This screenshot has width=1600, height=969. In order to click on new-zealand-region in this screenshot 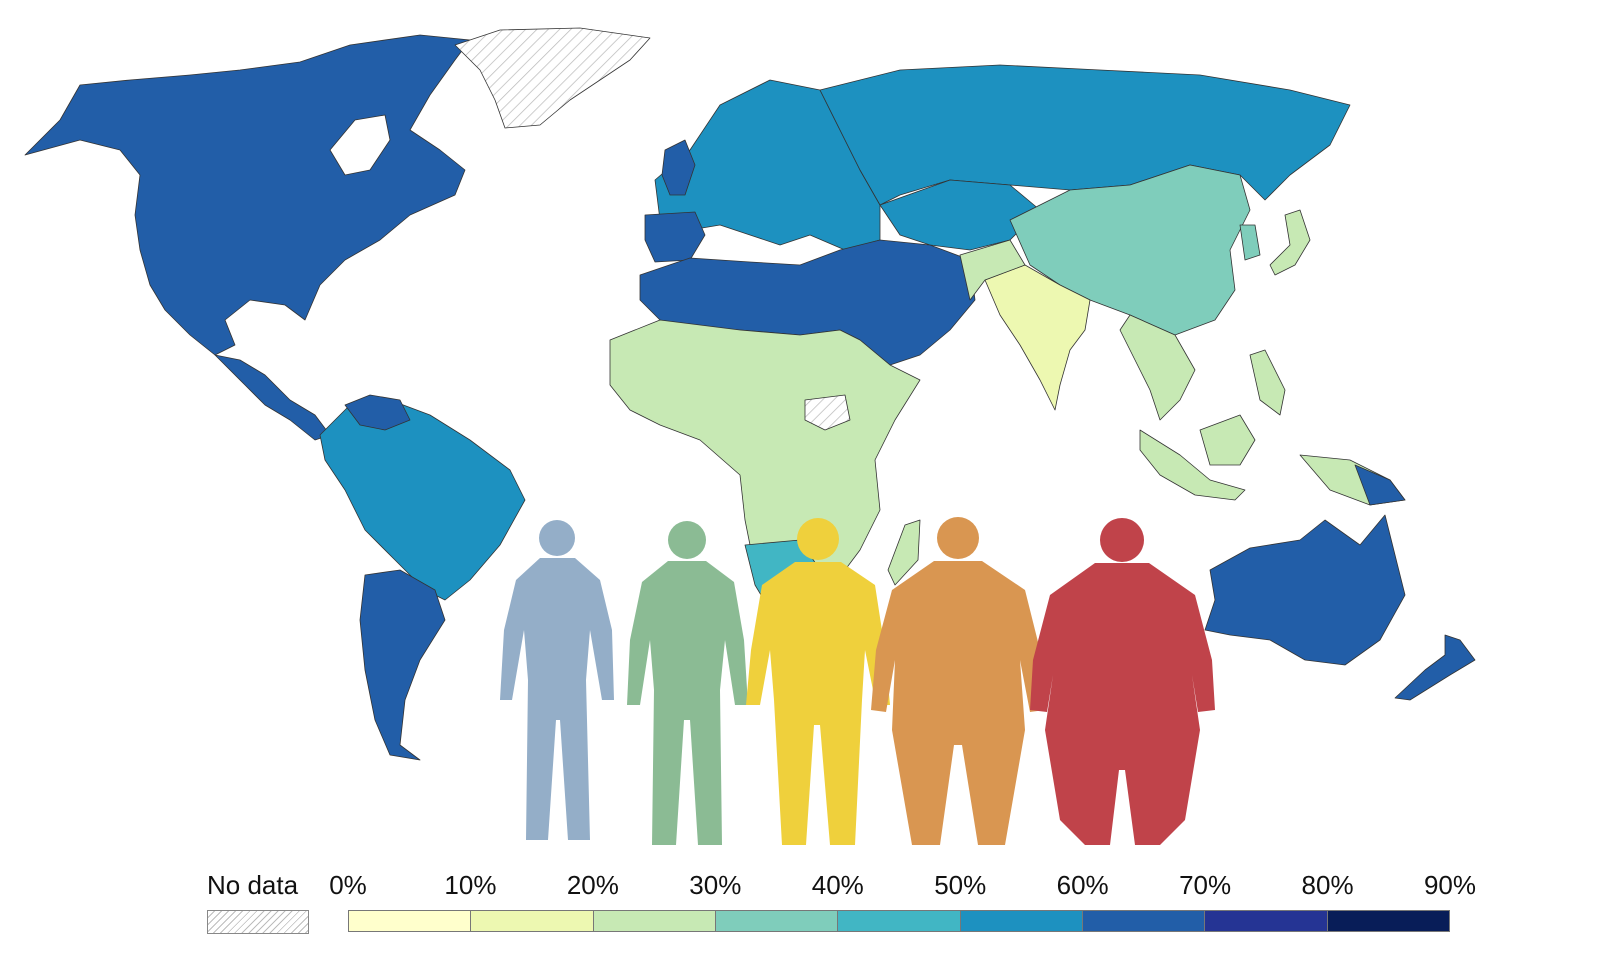, I will do `click(1435, 667)`.